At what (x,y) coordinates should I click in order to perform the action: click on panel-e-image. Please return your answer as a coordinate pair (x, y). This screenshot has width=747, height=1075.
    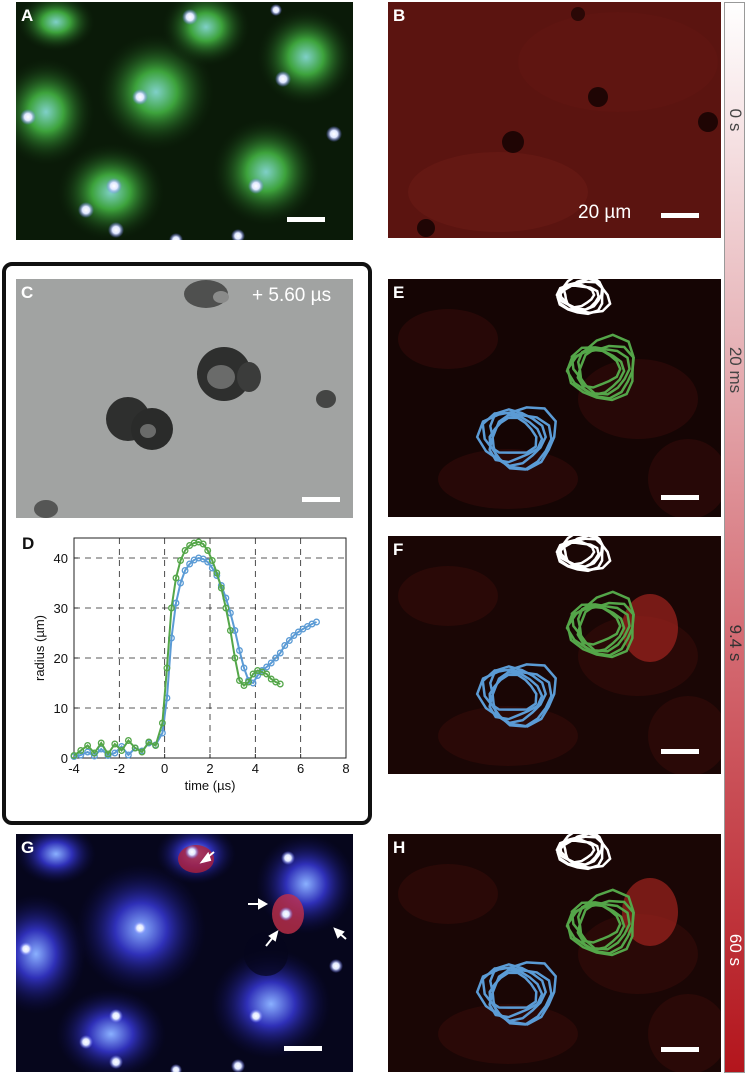
    Looking at the image, I should click on (559, 398).